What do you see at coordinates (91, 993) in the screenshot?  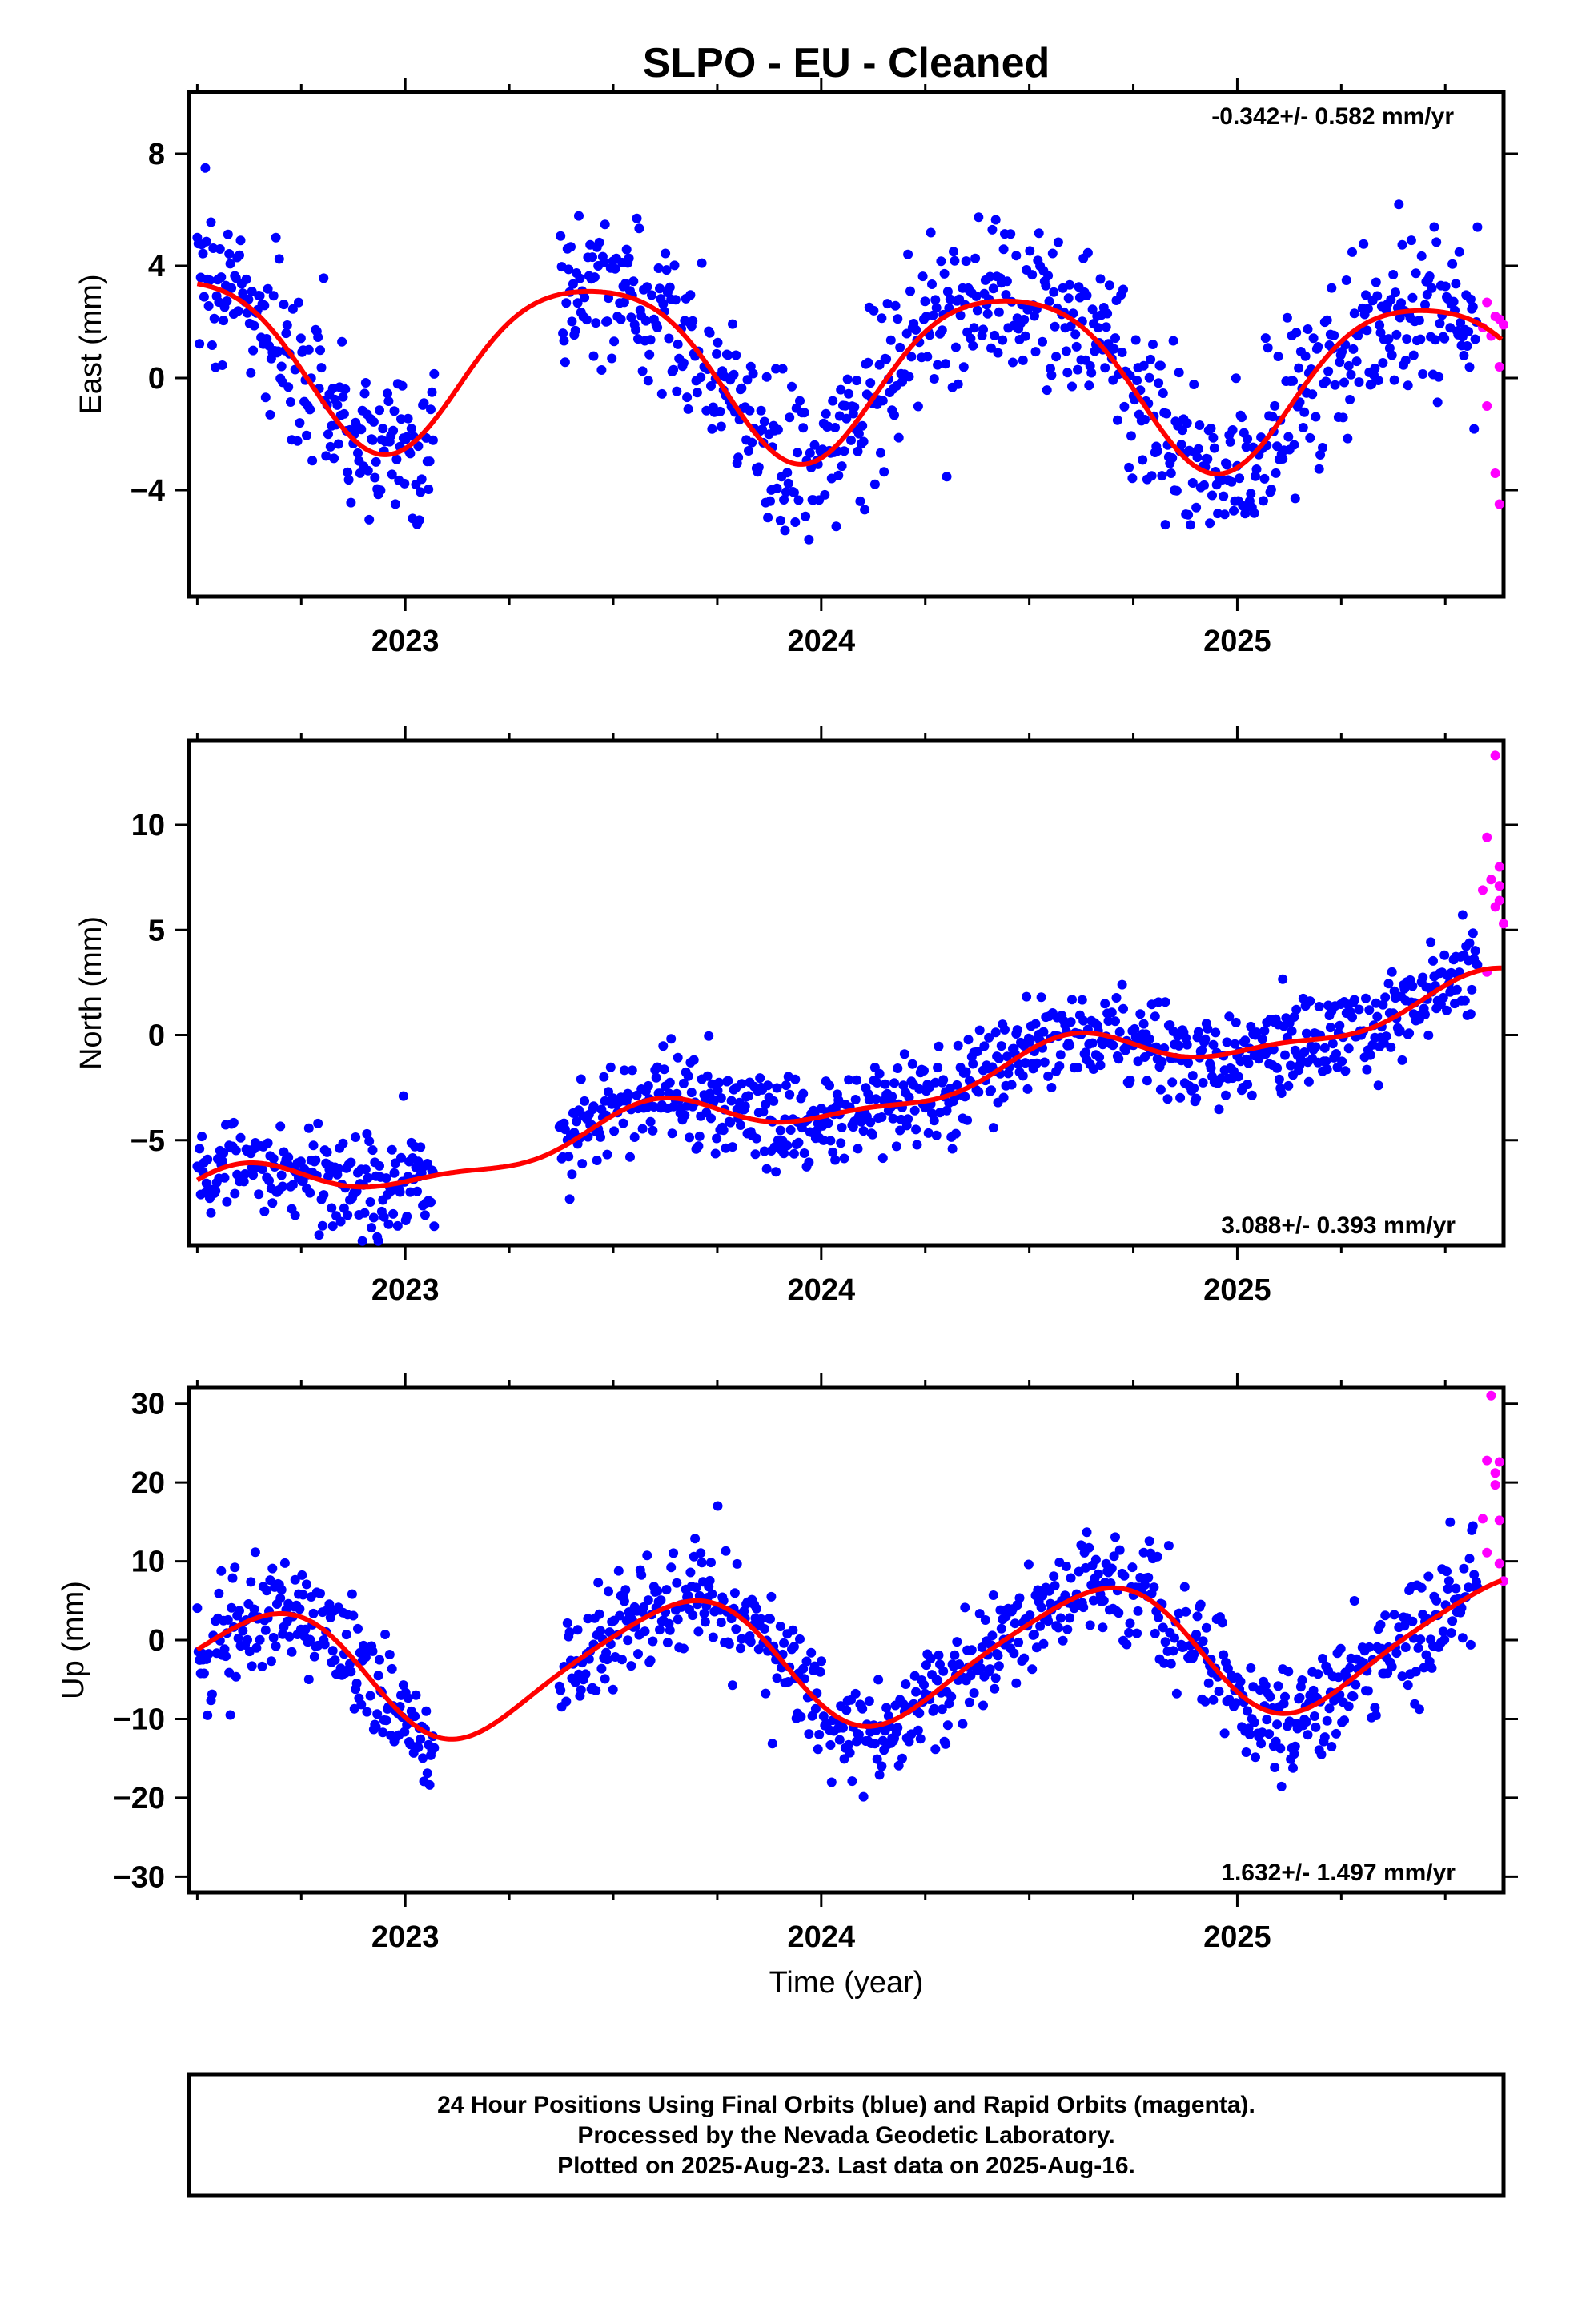 I see `north-ylabel: North (mm)` at bounding box center [91, 993].